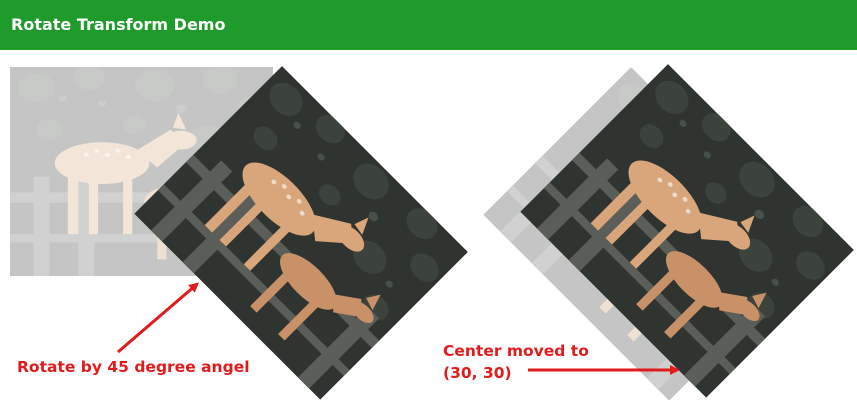  What do you see at coordinates (516, 362) in the screenshot?
I see `center-annotation: Center moved to (30, 30)` at bounding box center [516, 362].